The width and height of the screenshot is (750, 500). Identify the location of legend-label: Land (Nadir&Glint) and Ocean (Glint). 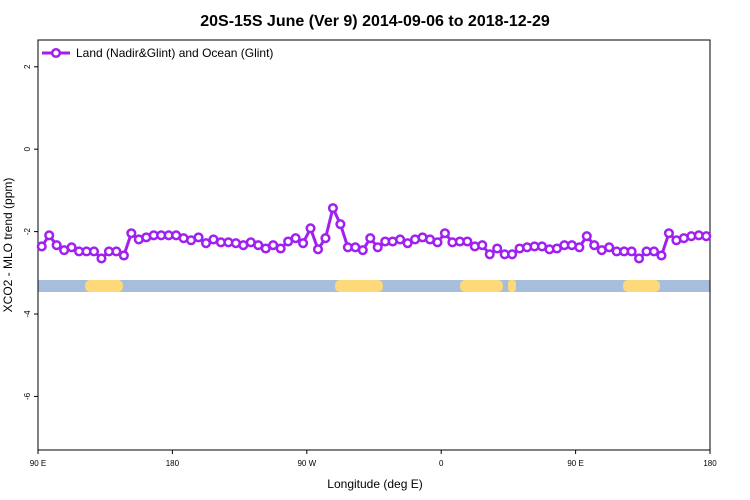
(174, 53).